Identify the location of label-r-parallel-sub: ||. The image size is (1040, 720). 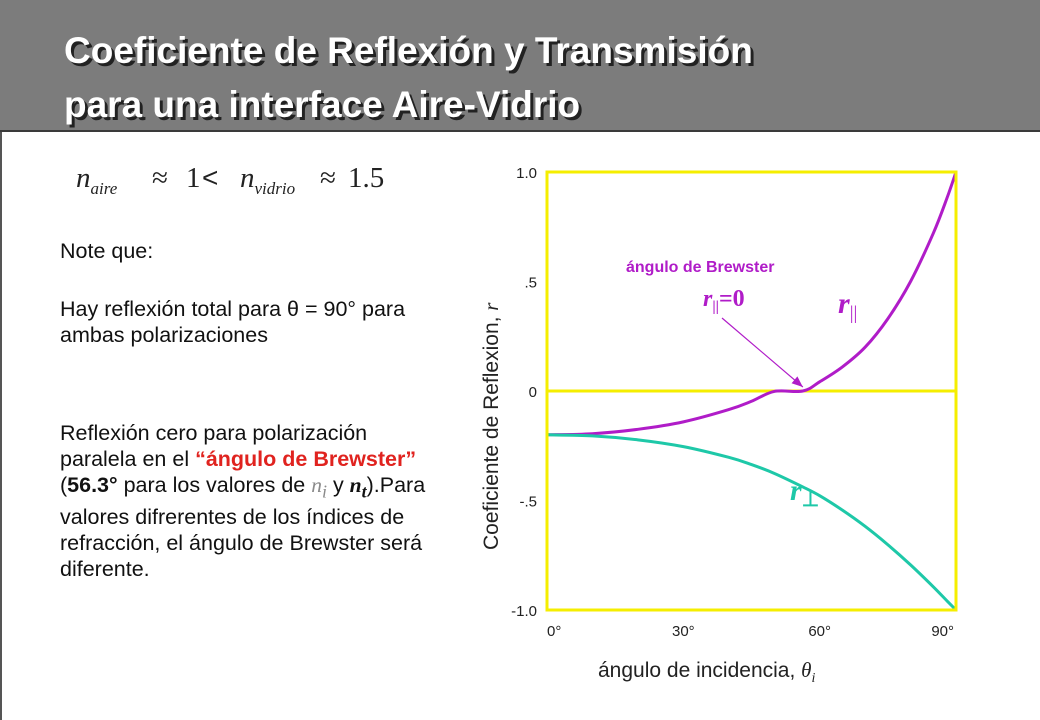
(854, 313).